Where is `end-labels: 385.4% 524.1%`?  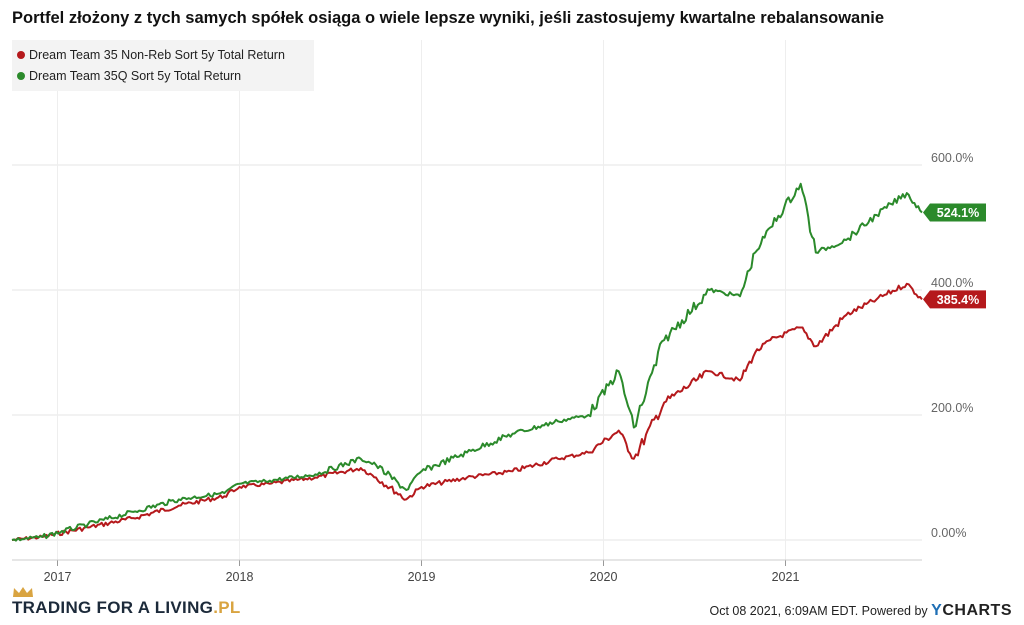
end-labels: 385.4% 524.1% is located at coordinates (954, 256).